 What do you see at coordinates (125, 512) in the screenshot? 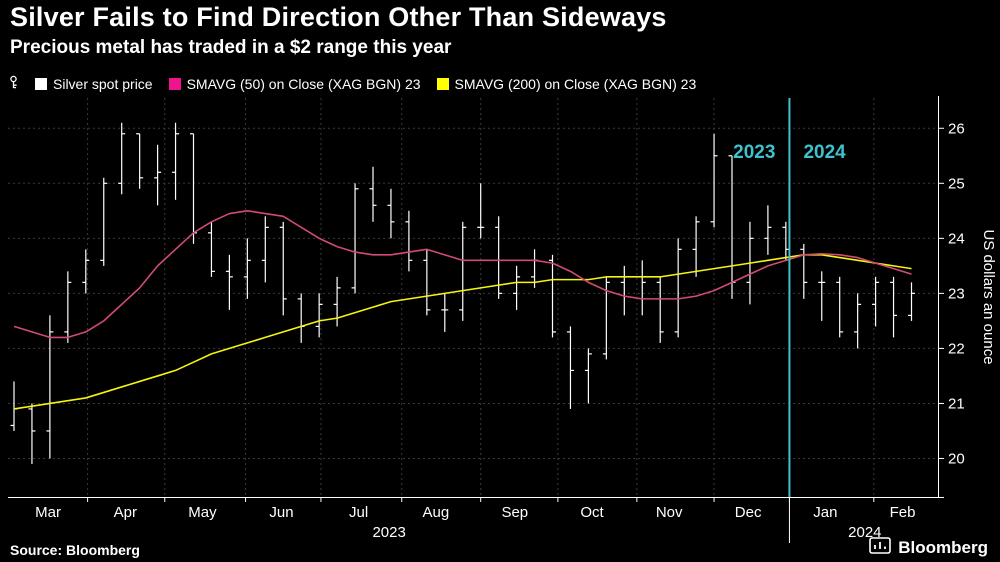
I see `svg-text: Apr` at bounding box center [125, 512].